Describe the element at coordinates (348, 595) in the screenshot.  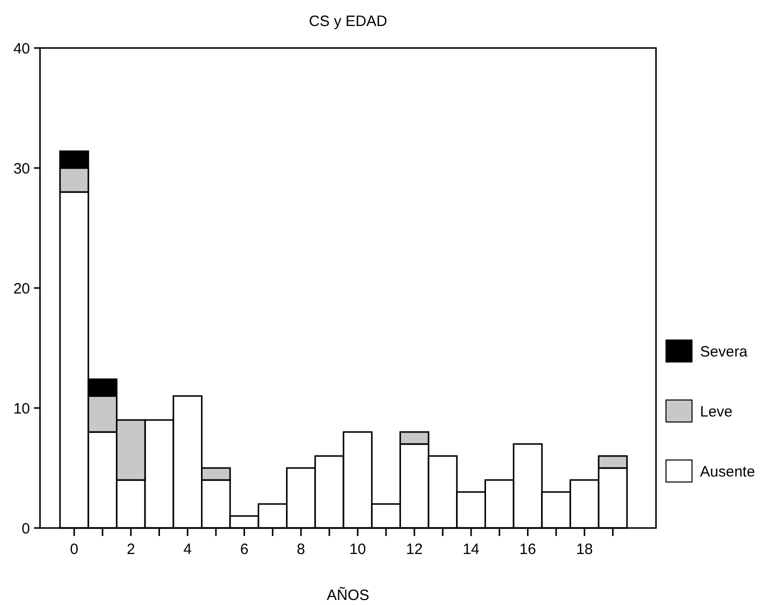
I see `x-axis-title: AÑOS` at that location.